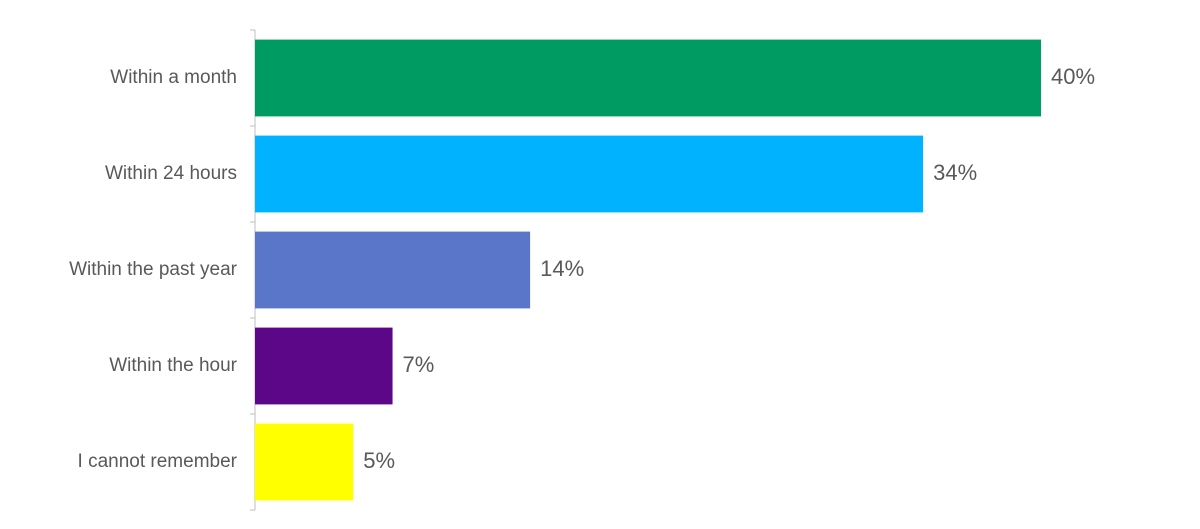  I want to click on category-label: Within 24 hours, so click(171, 173).